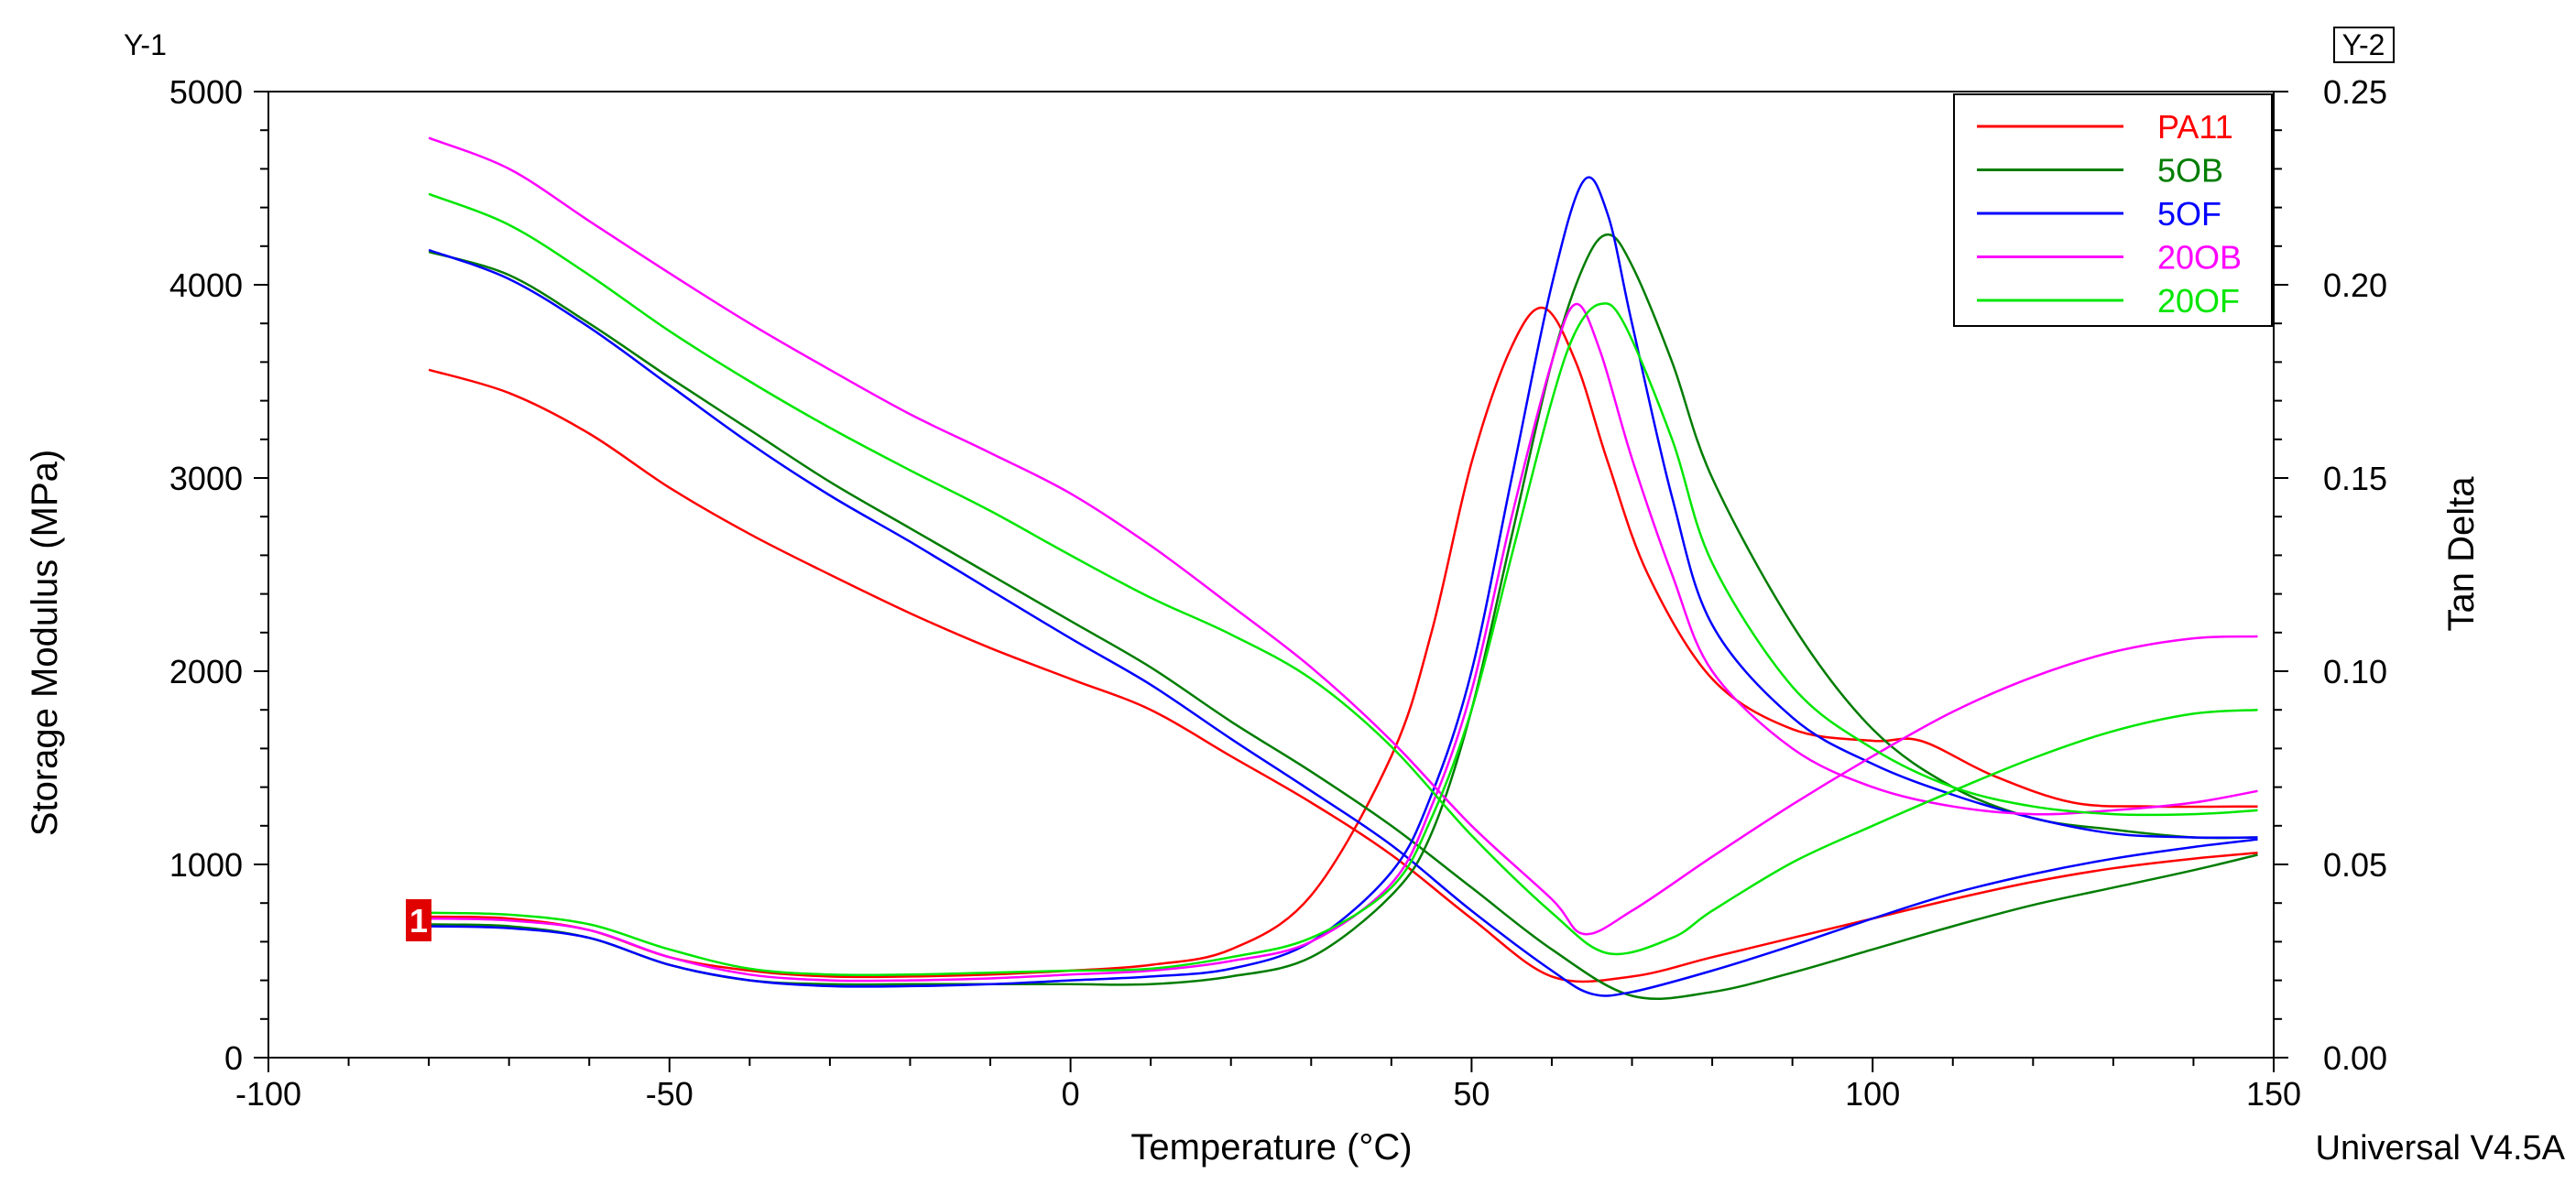  I want to click on y2-tick-label: 0.00, so click(2355, 1058).